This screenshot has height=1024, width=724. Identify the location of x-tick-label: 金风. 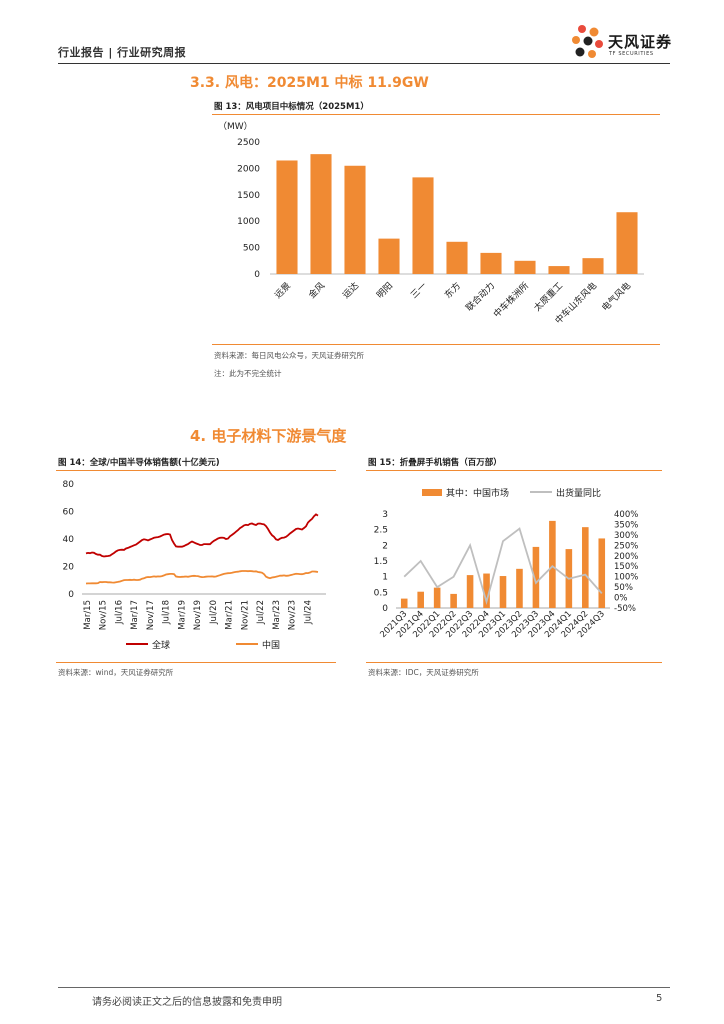
(316, 290).